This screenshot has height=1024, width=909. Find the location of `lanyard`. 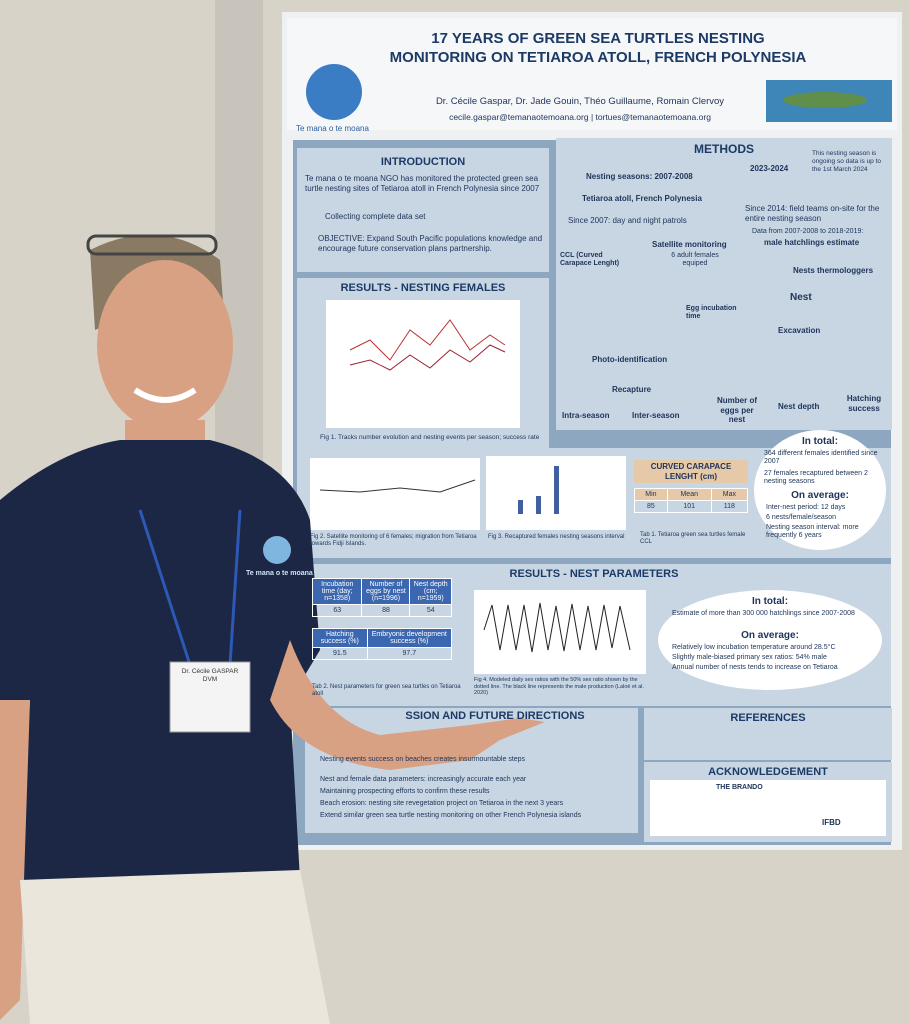

lanyard is located at coordinates (235, 587).